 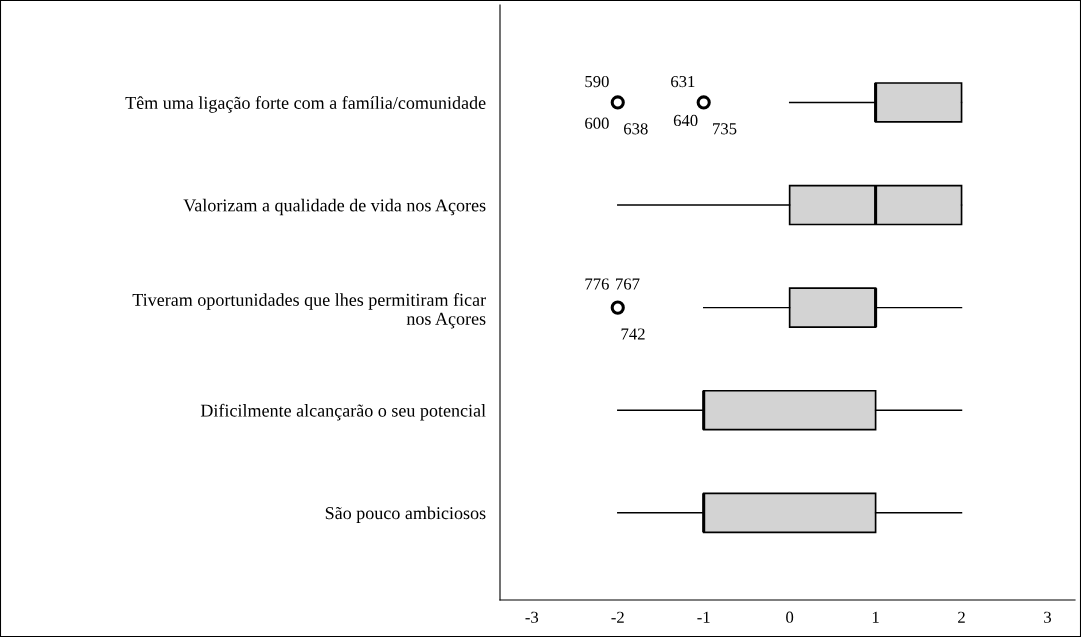 What do you see at coordinates (685, 120) in the screenshot?
I see `annotation: 640` at bounding box center [685, 120].